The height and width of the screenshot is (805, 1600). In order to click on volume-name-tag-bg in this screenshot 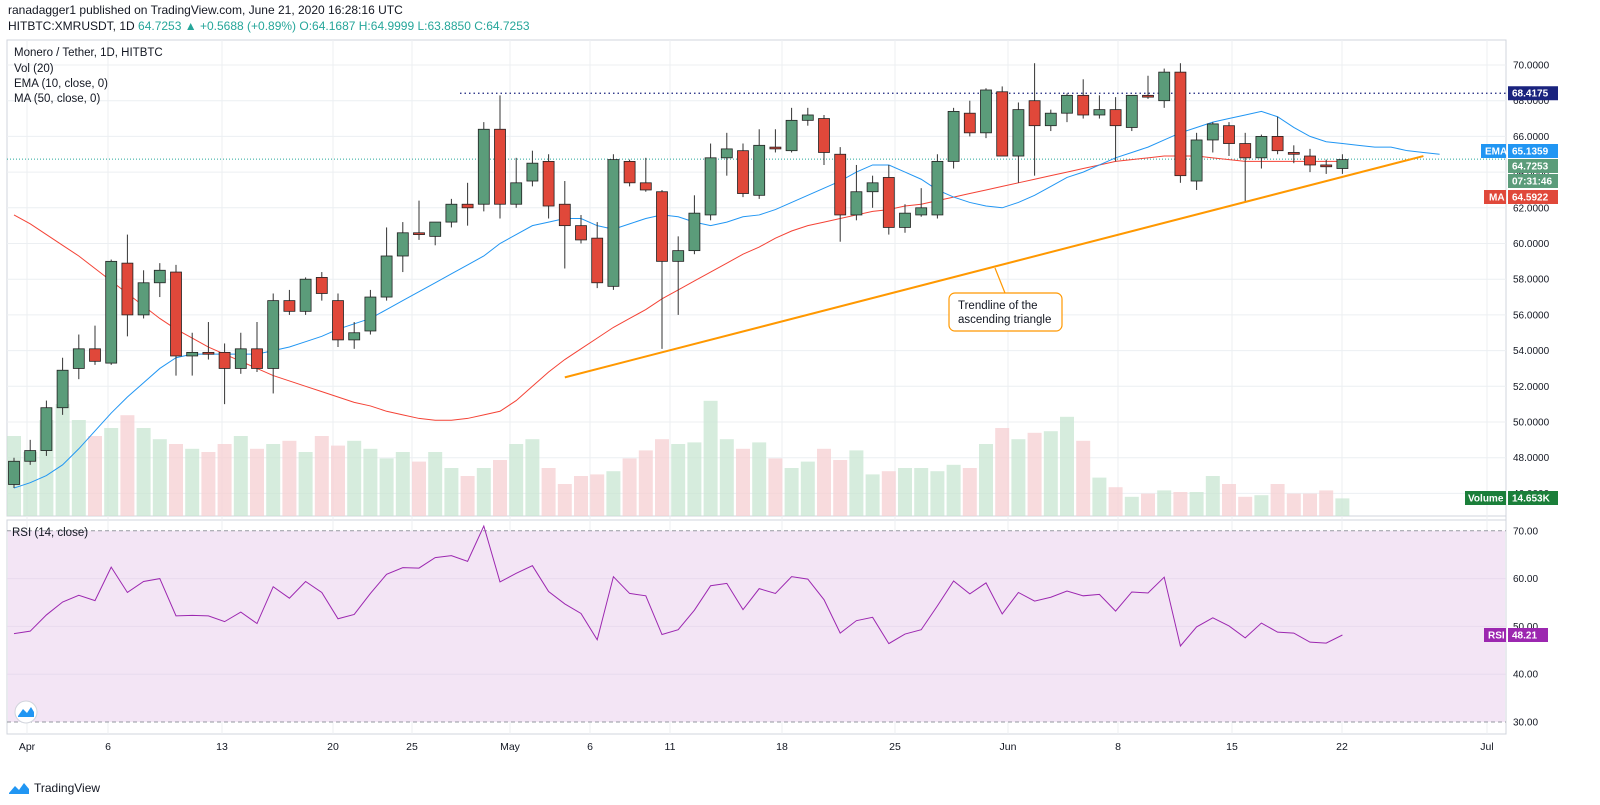, I will do `click(1485, 498)`.